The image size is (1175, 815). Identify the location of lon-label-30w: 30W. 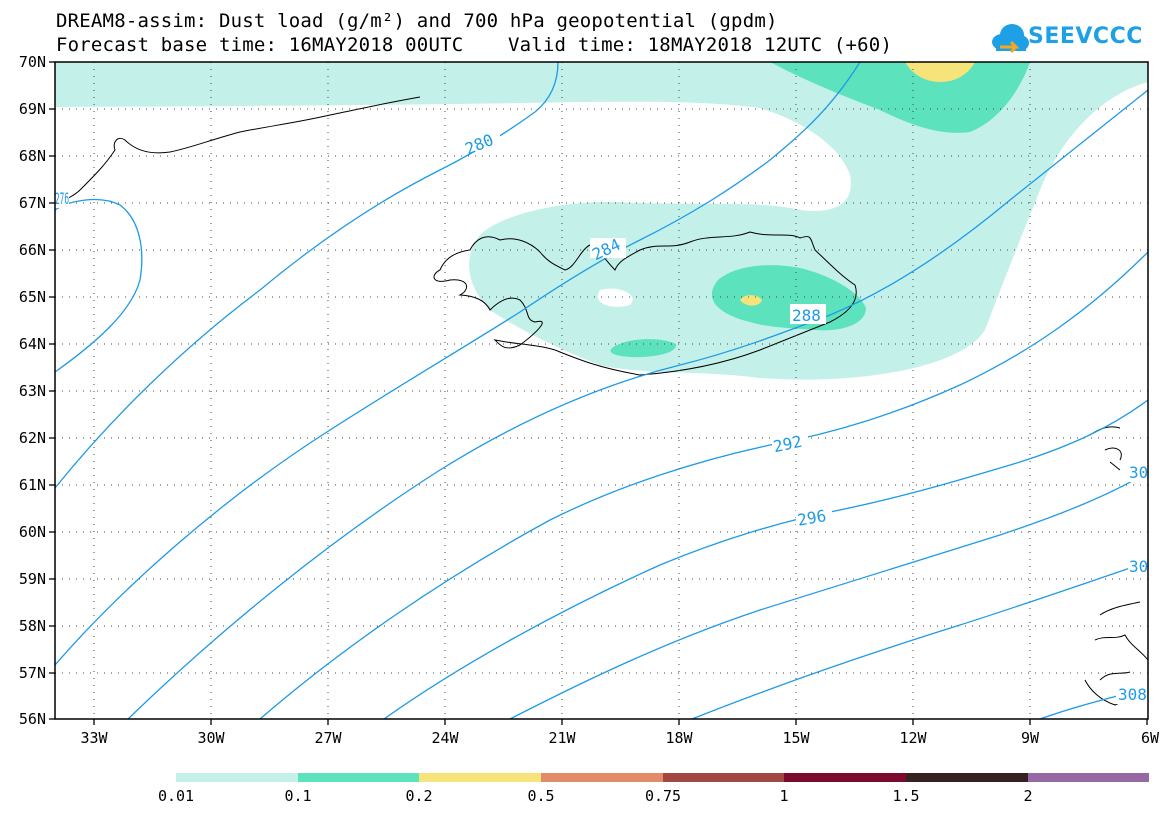
(211, 738).